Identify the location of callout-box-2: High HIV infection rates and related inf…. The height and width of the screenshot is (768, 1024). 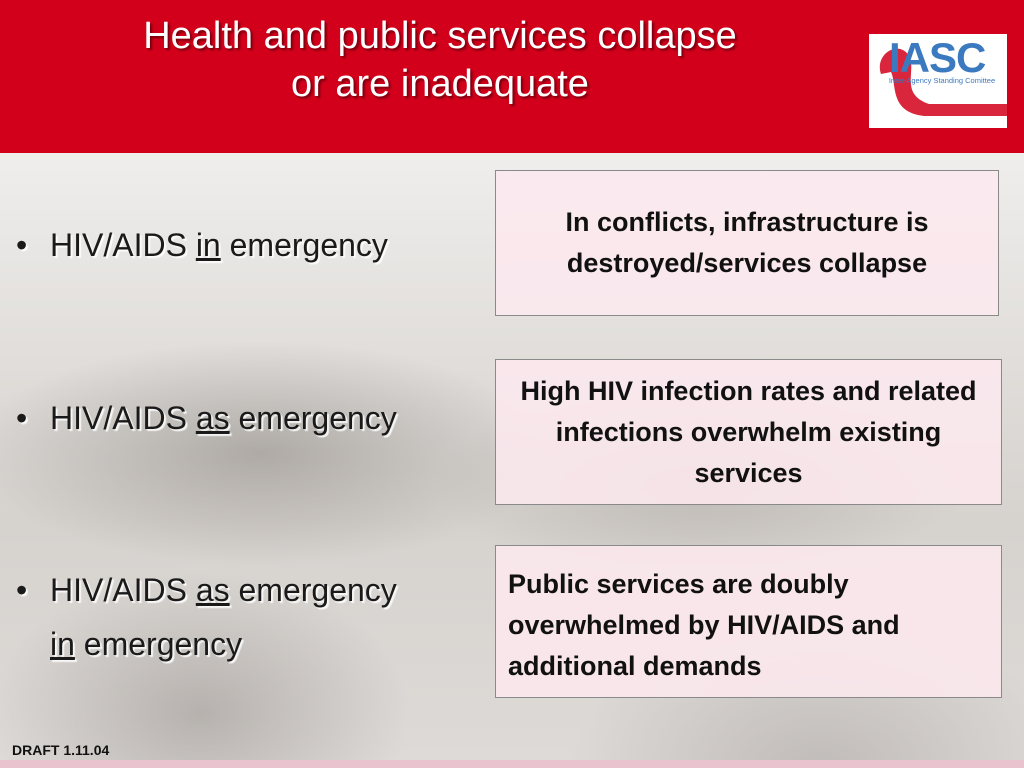
(748, 432).